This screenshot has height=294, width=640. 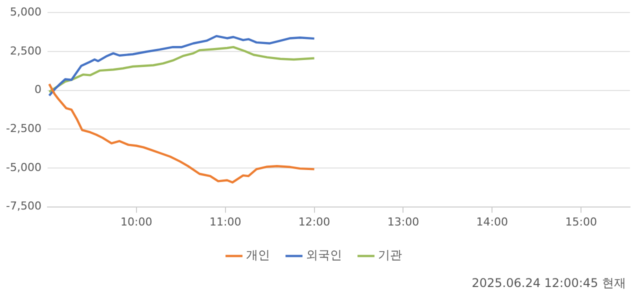 What do you see at coordinates (24, 128) in the screenshot?
I see `y-tick-label: -2,500` at bounding box center [24, 128].